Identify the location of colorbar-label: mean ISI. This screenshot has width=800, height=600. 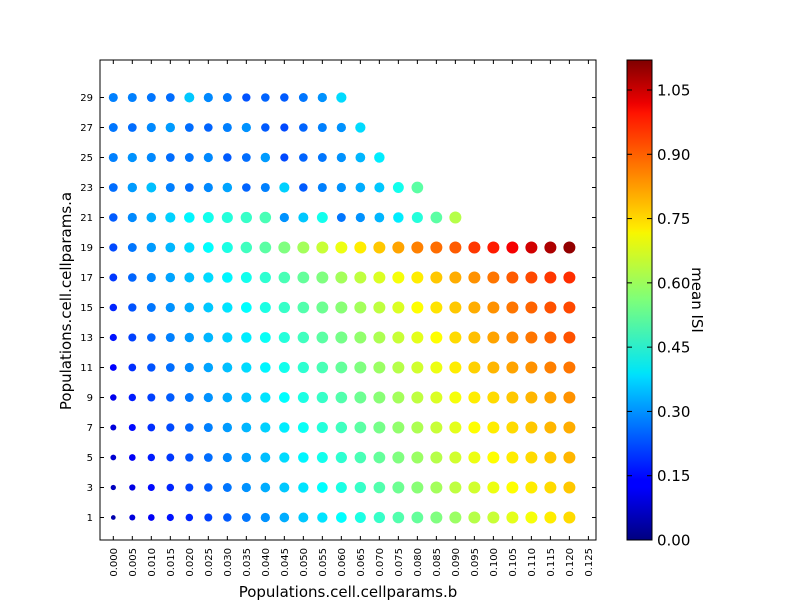
(697, 300).